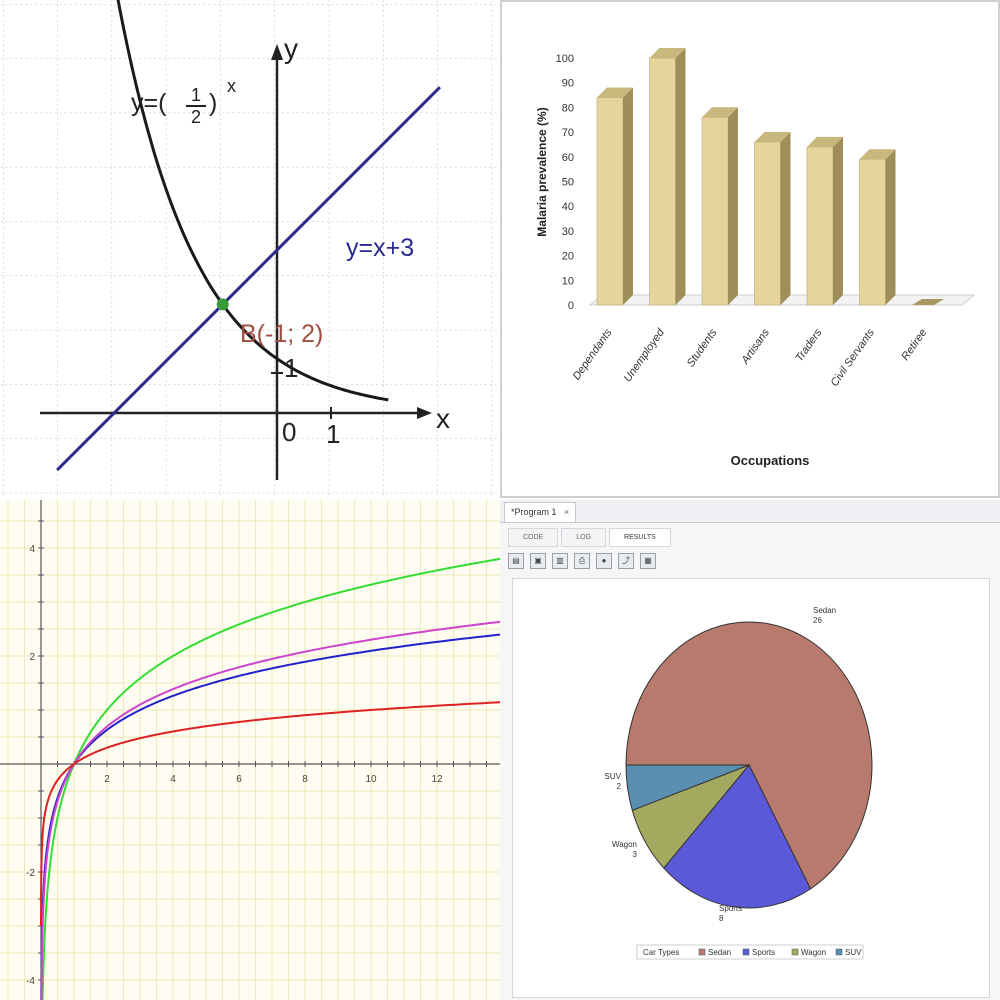  I want to click on print-icon: ⎙, so click(582, 561).